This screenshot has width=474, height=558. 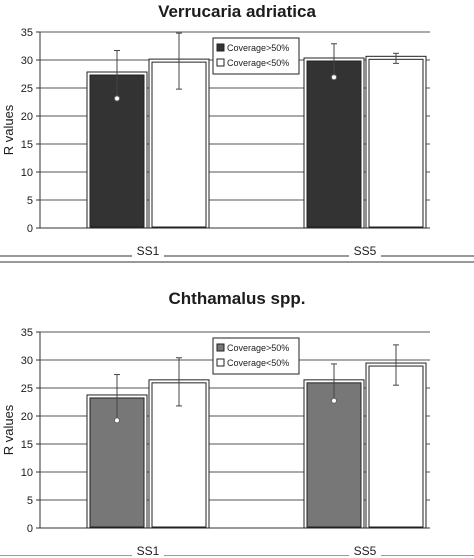 I want to click on chart-title: Verrucaria adriatica, so click(x=237, y=11).